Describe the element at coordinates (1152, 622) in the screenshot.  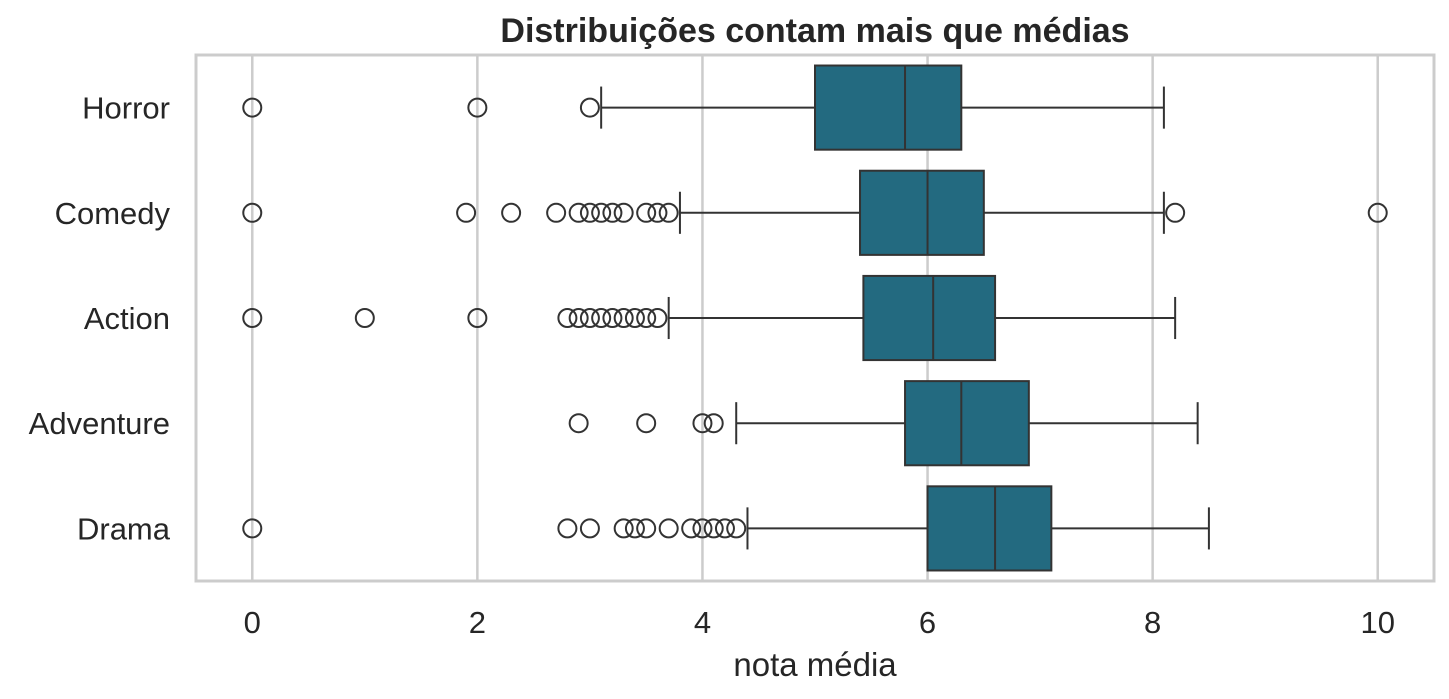
I see `x-tick-label: 8` at that location.